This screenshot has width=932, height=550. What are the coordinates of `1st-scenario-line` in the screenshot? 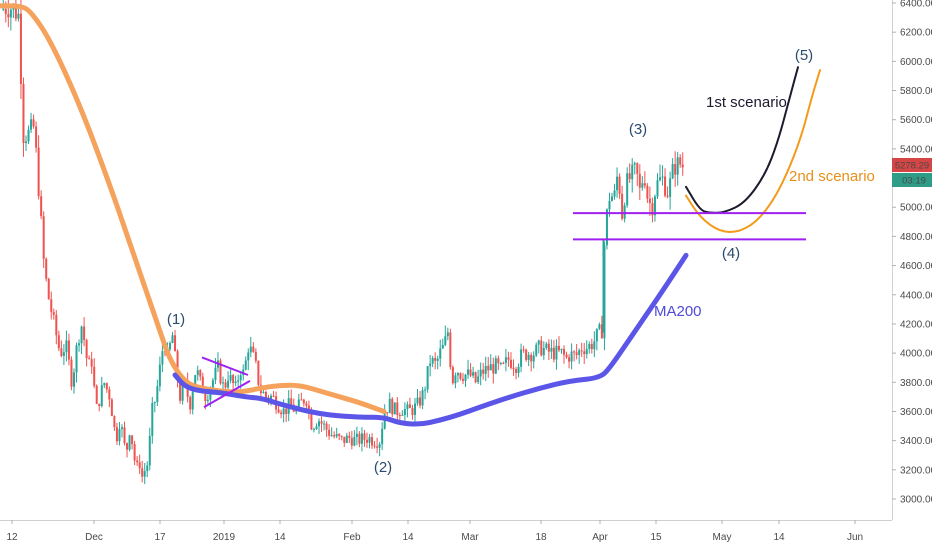 It's located at (742, 140).